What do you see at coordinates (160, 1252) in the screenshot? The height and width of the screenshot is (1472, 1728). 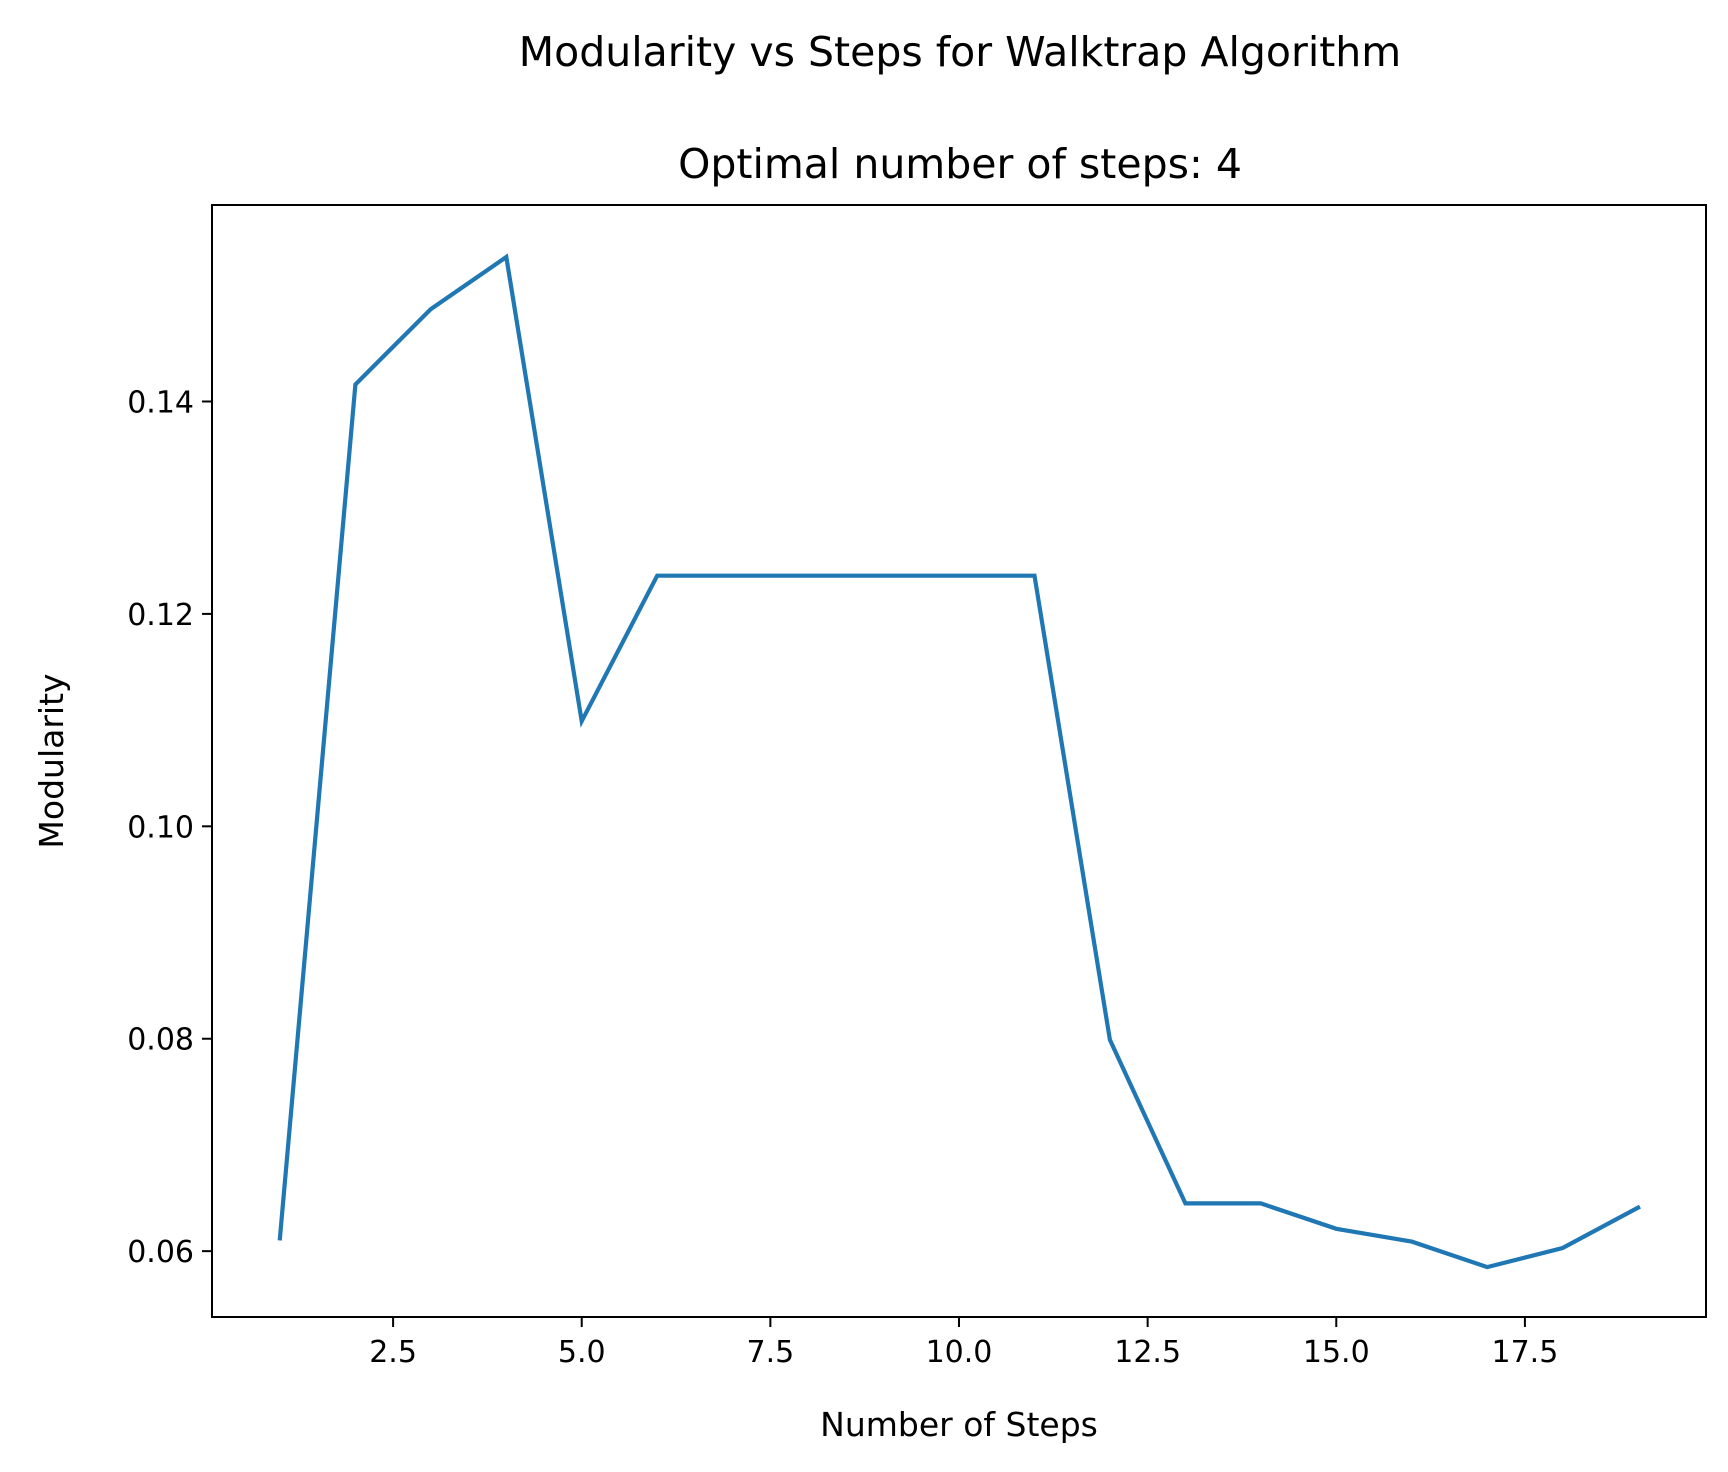 I see `y-tick-label: 0.06` at bounding box center [160, 1252].